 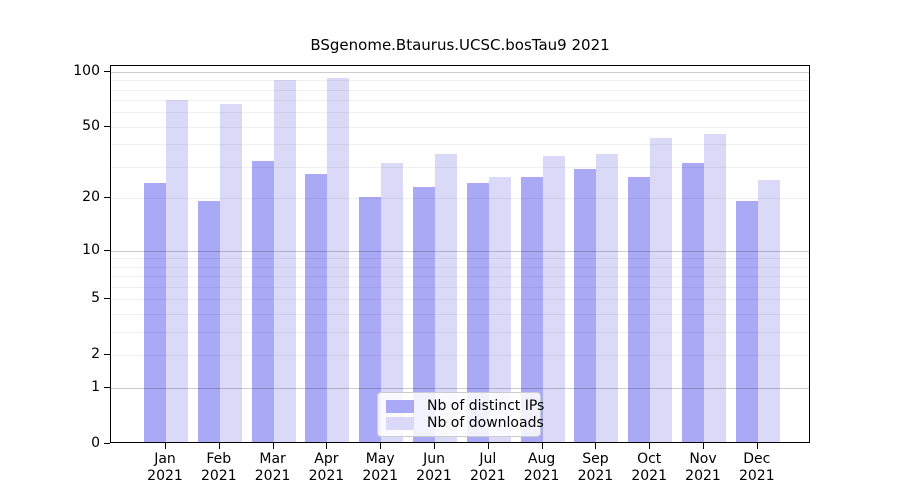 I want to click on x-label-month: Mar, so click(x=272, y=459).